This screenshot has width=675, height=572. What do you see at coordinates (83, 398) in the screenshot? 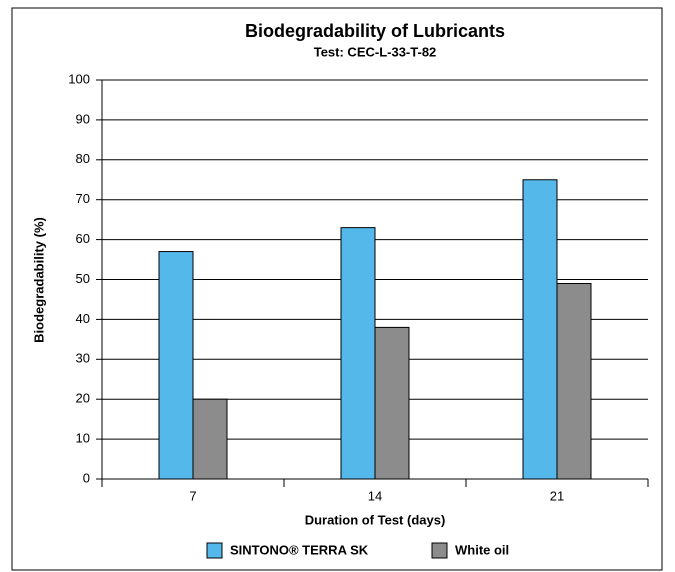
I see `y-tick-label: 20` at bounding box center [83, 398].